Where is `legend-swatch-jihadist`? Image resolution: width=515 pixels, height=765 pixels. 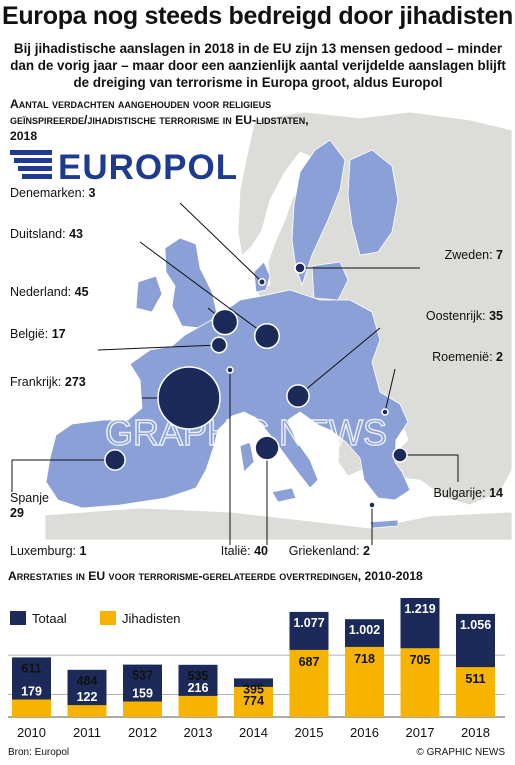
legend-swatch-jihadist is located at coordinates (108, 618).